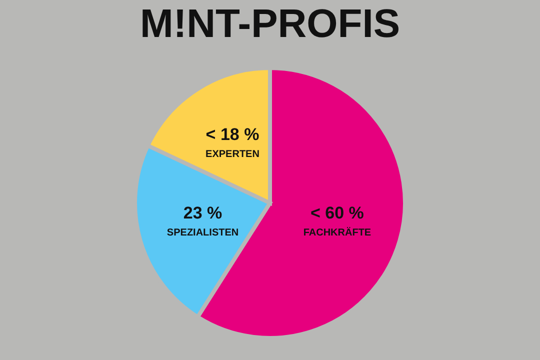  Describe the element at coordinates (202, 213) in the screenshot. I see `data-label: 23 %` at that location.